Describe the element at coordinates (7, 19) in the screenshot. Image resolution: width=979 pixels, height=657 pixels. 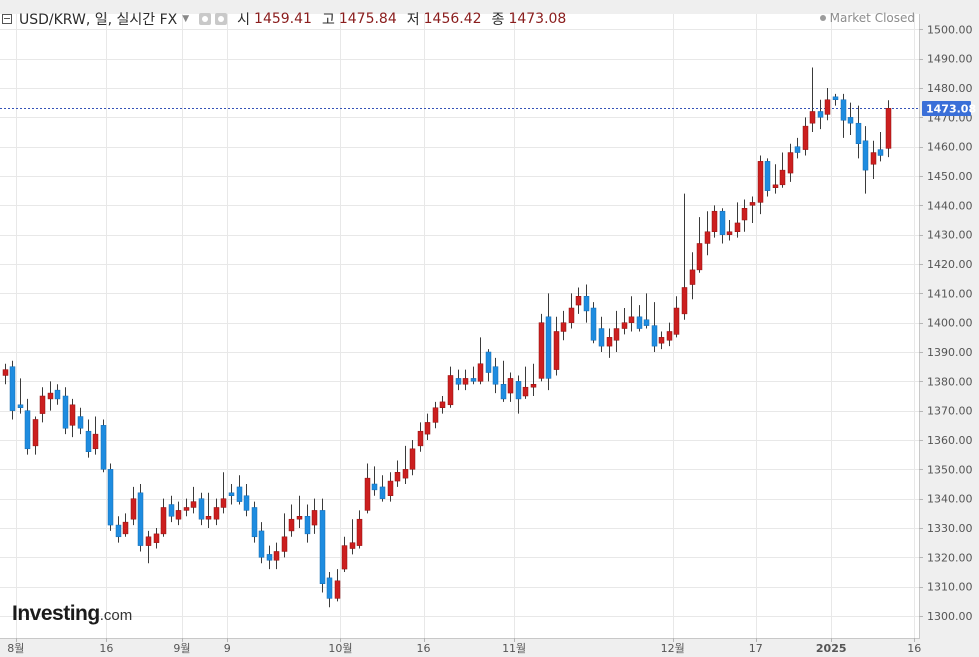
I see `collapse-icon` at that location.